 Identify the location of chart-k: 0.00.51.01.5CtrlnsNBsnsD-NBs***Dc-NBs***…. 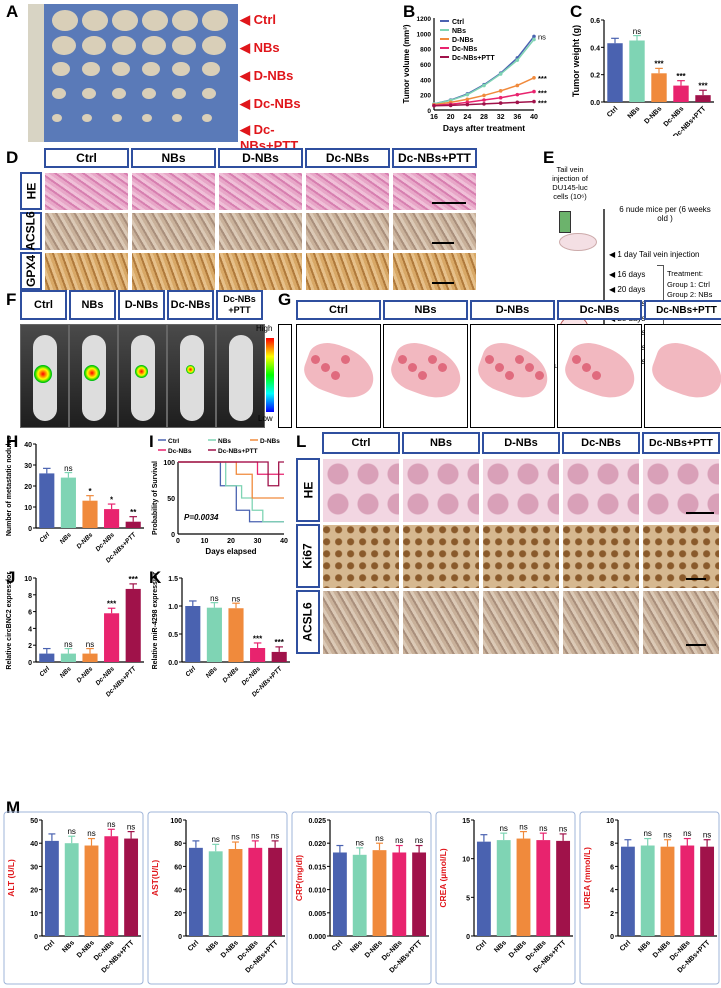
(221, 635).